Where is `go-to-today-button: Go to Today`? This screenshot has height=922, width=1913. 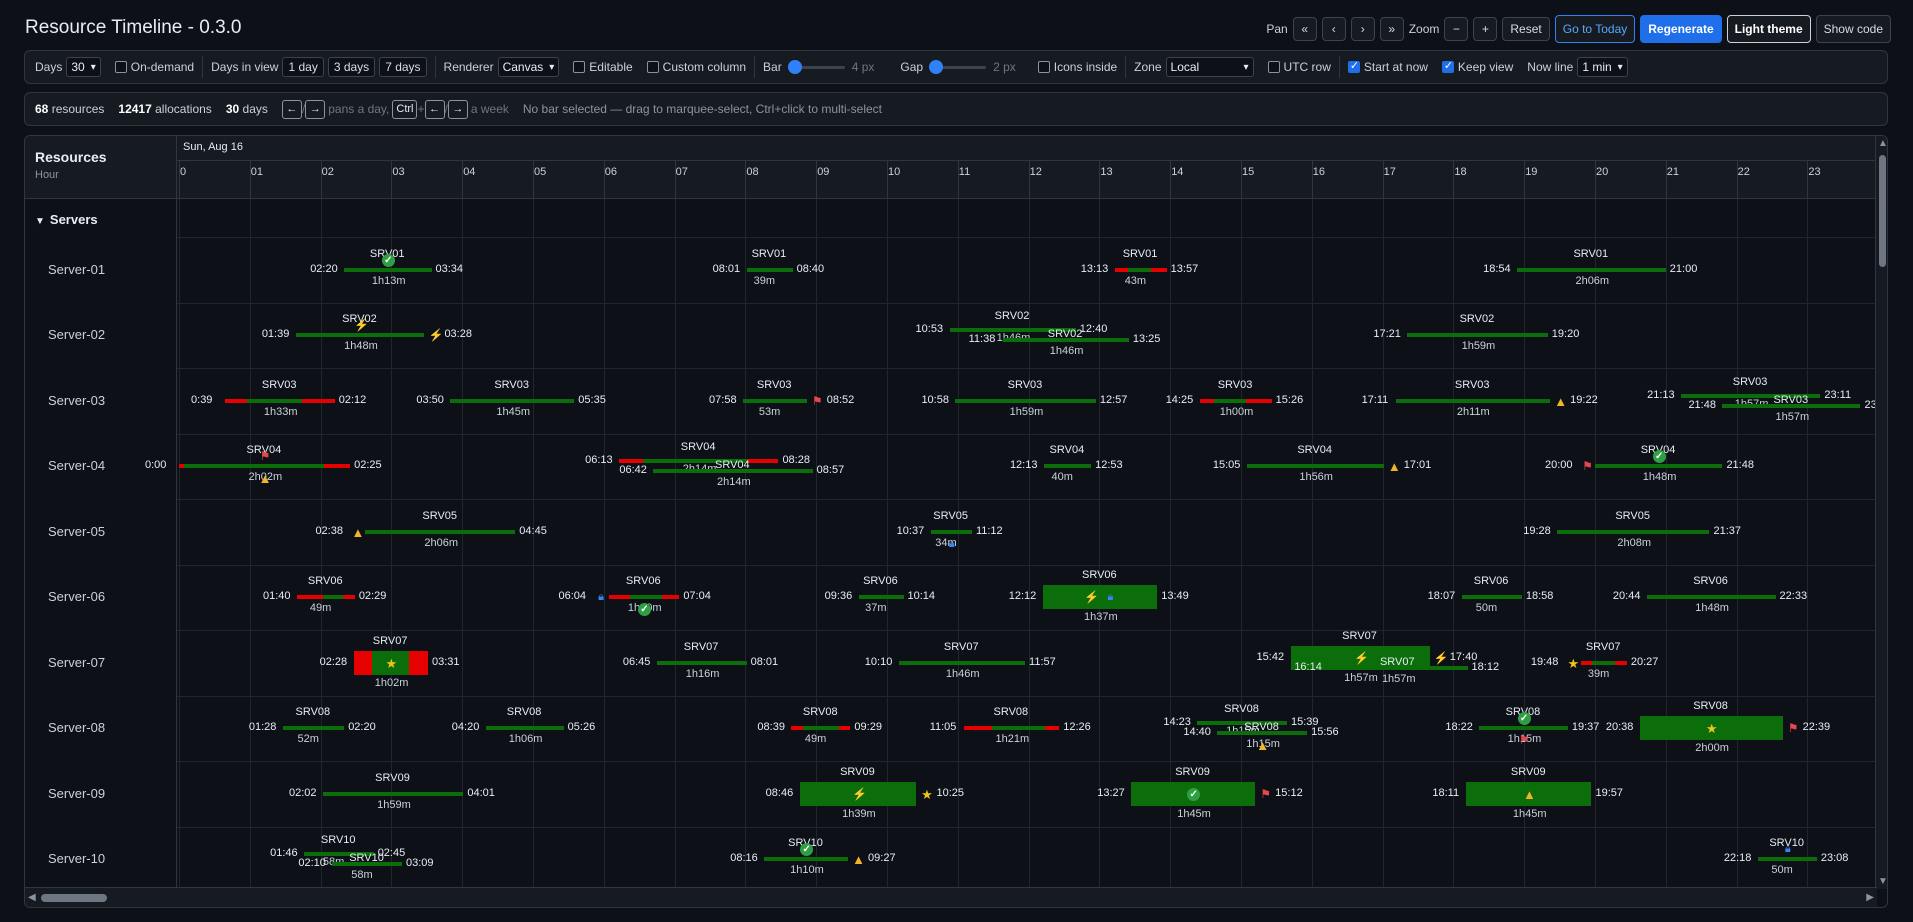 go-to-today-button: Go to Today is located at coordinates (1595, 29).